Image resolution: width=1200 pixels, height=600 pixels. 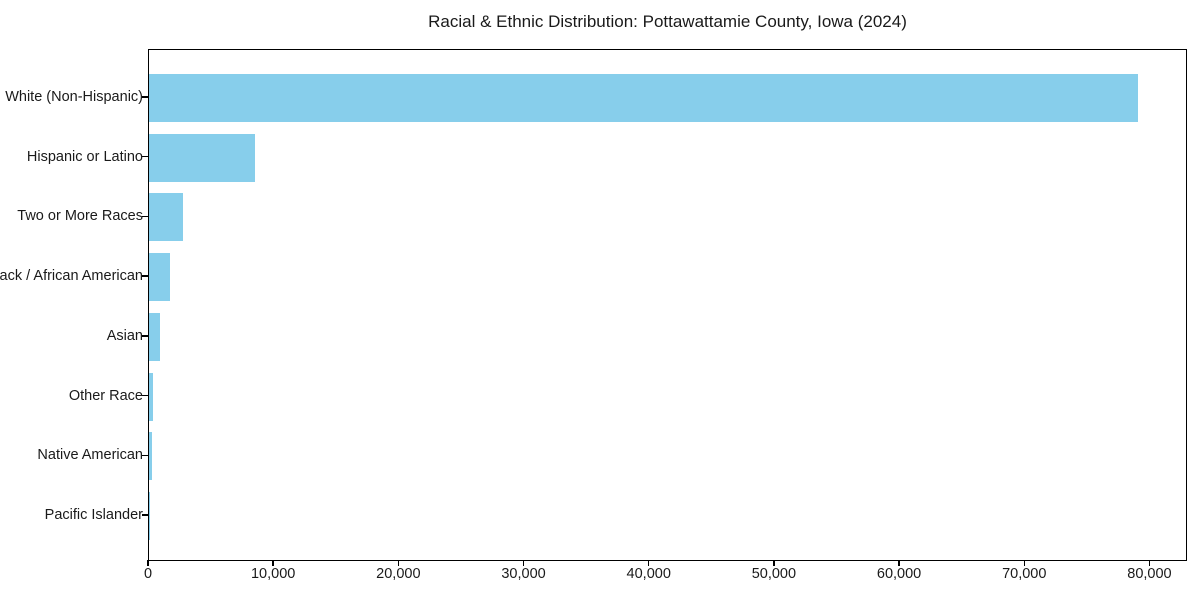 What do you see at coordinates (148, 574) in the screenshot?
I see `x-axis-tick-label-0: 0` at bounding box center [148, 574].